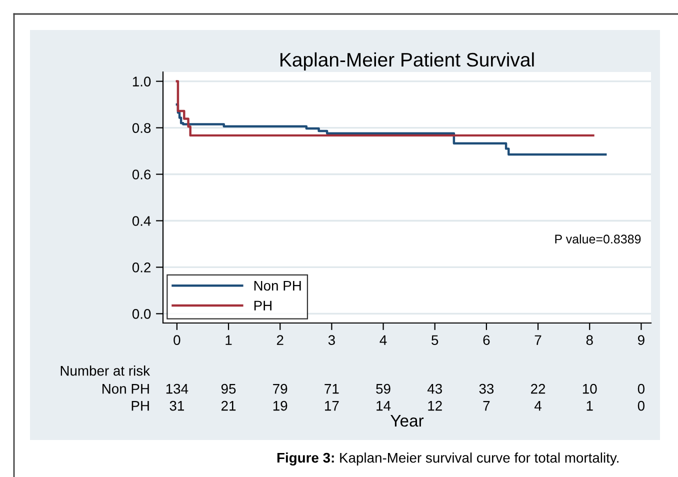 The image size is (678, 477). Describe the element at coordinates (280, 340) in the screenshot. I see `x-tick-label: 2` at that location.